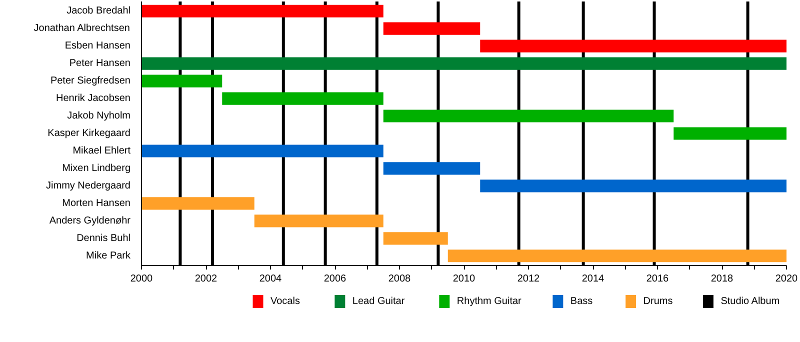 The height and width of the screenshot is (342, 800). Describe the element at coordinates (379, 301) in the screenshot. I see `legend-label: Lead Guitar` at that location.